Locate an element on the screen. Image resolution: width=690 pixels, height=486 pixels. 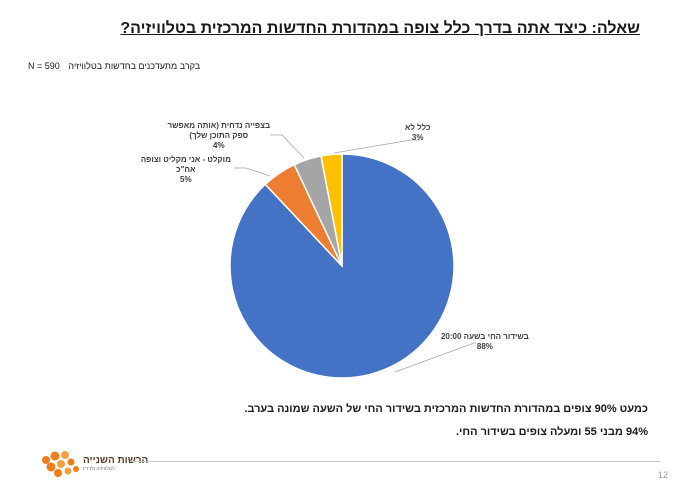
footer-divider is located at coordinates (395, 461).